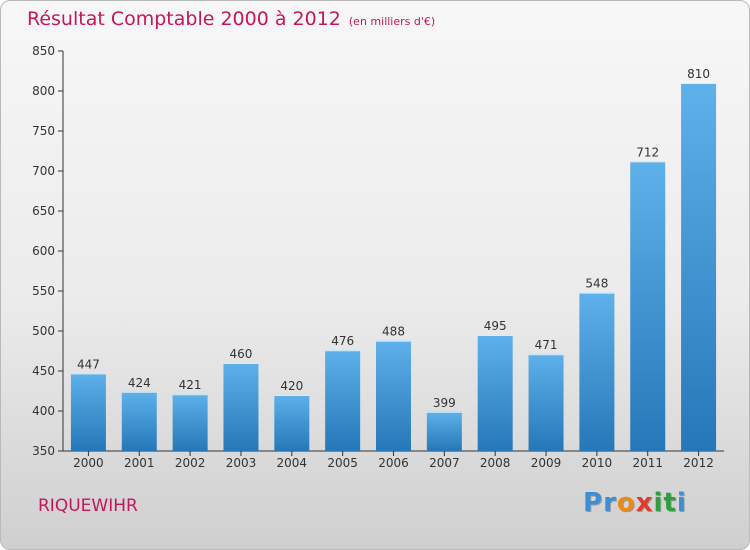  What do you see at coordinates (190, 463) in the screenshot?
I see `x-tick-label: 2002` at bounding box center [190, 463].